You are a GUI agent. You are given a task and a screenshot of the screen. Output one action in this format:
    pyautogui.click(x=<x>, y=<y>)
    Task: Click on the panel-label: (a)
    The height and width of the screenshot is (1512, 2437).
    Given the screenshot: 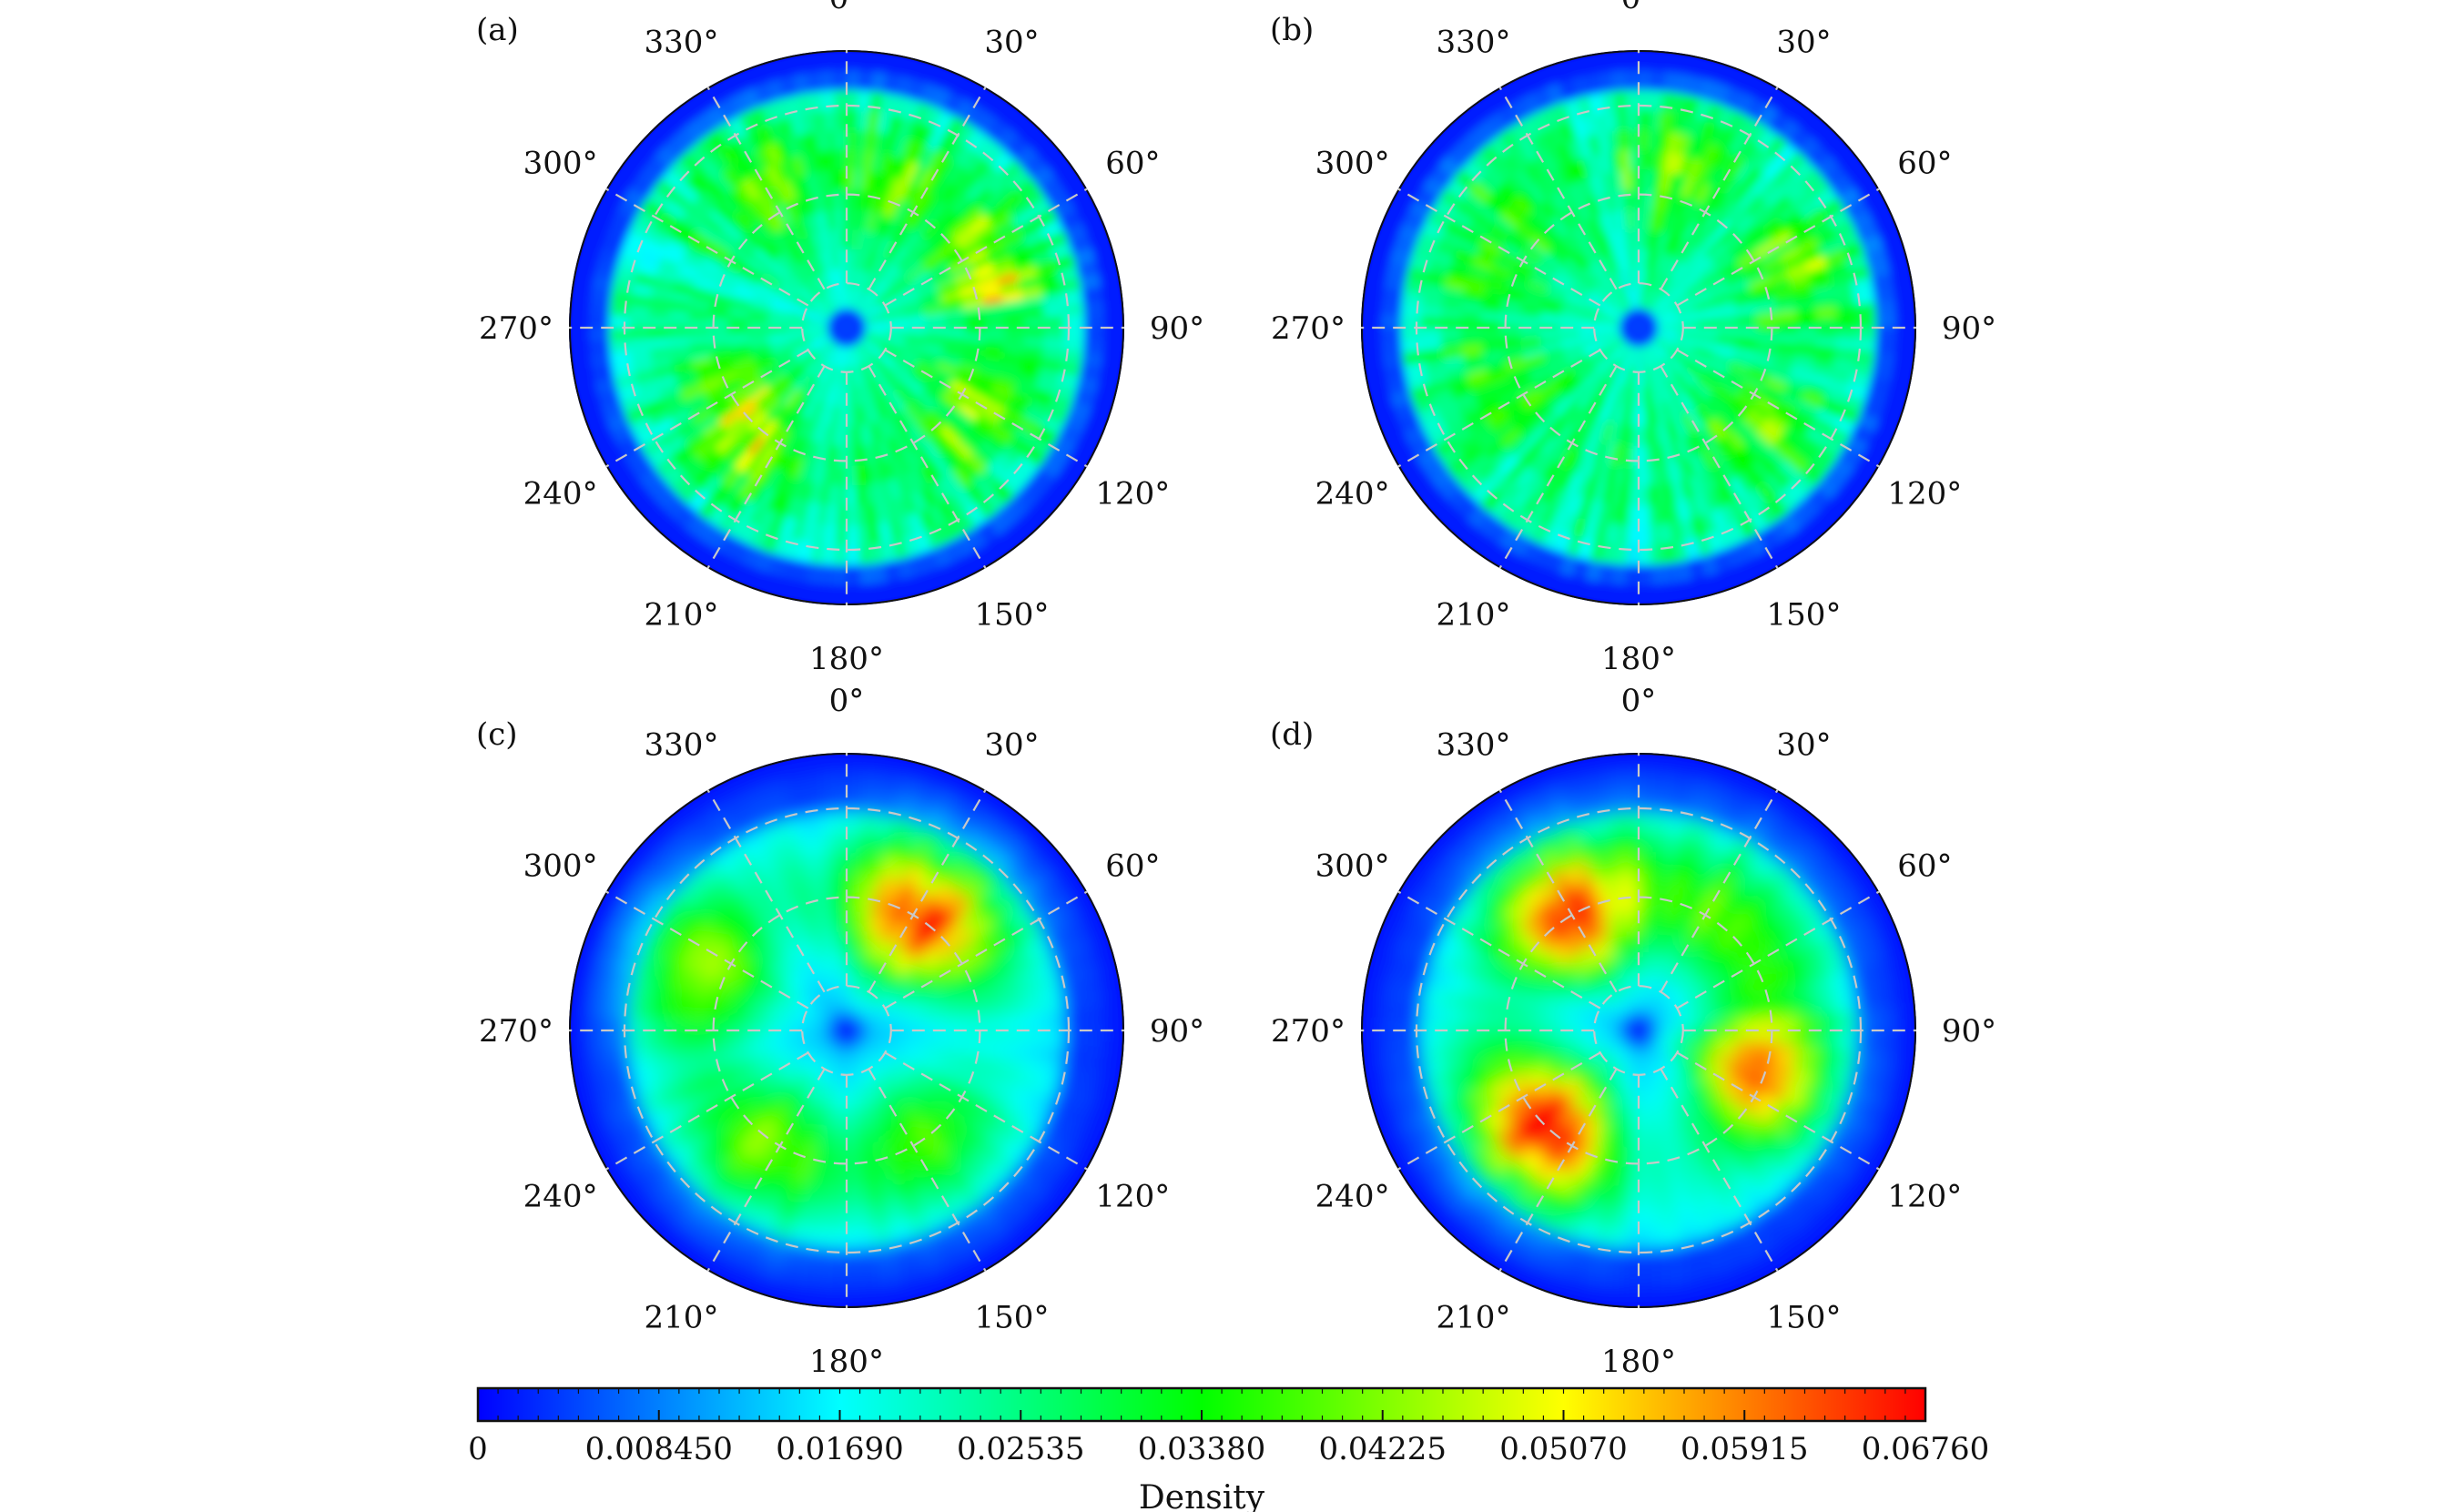 What is the action you would take?
    pyautogui.click(x=497, y=30)
    